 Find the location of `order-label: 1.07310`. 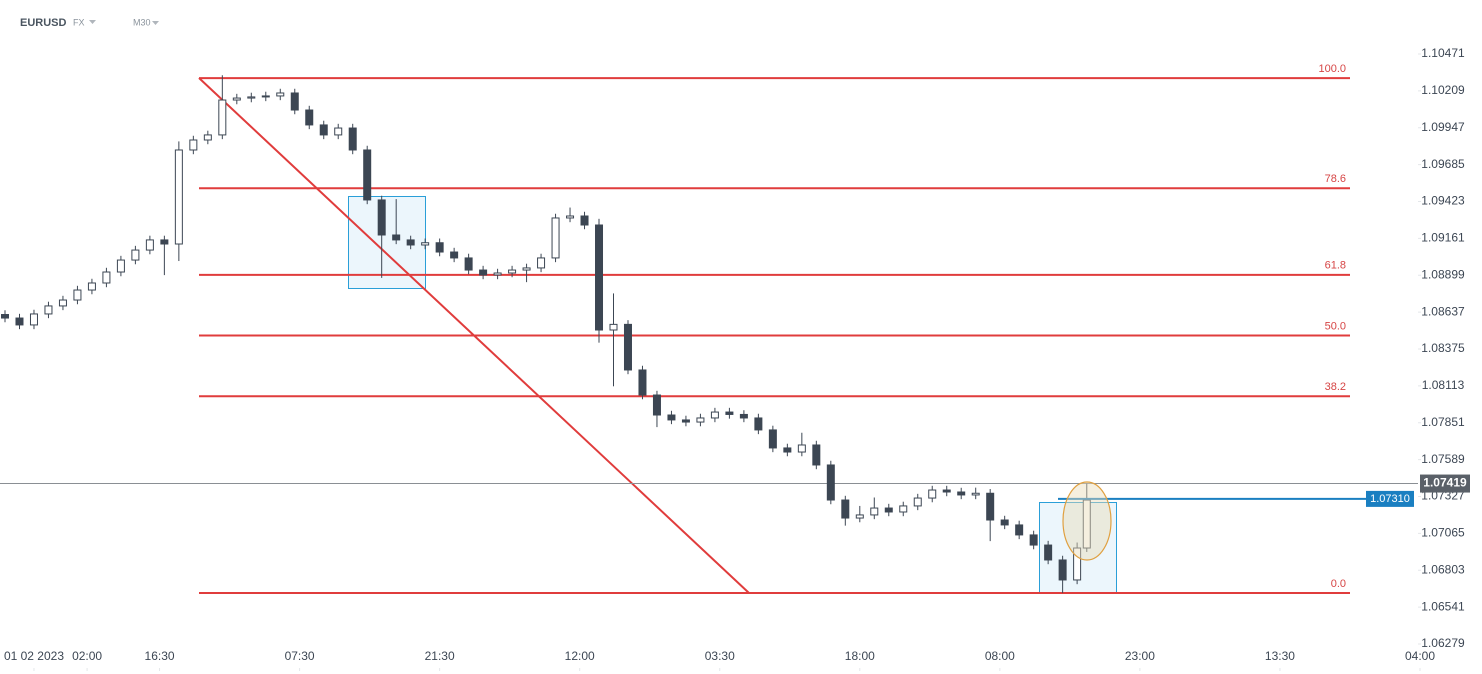

order-label: 1.07310 is located at coordinates (1390, 499).